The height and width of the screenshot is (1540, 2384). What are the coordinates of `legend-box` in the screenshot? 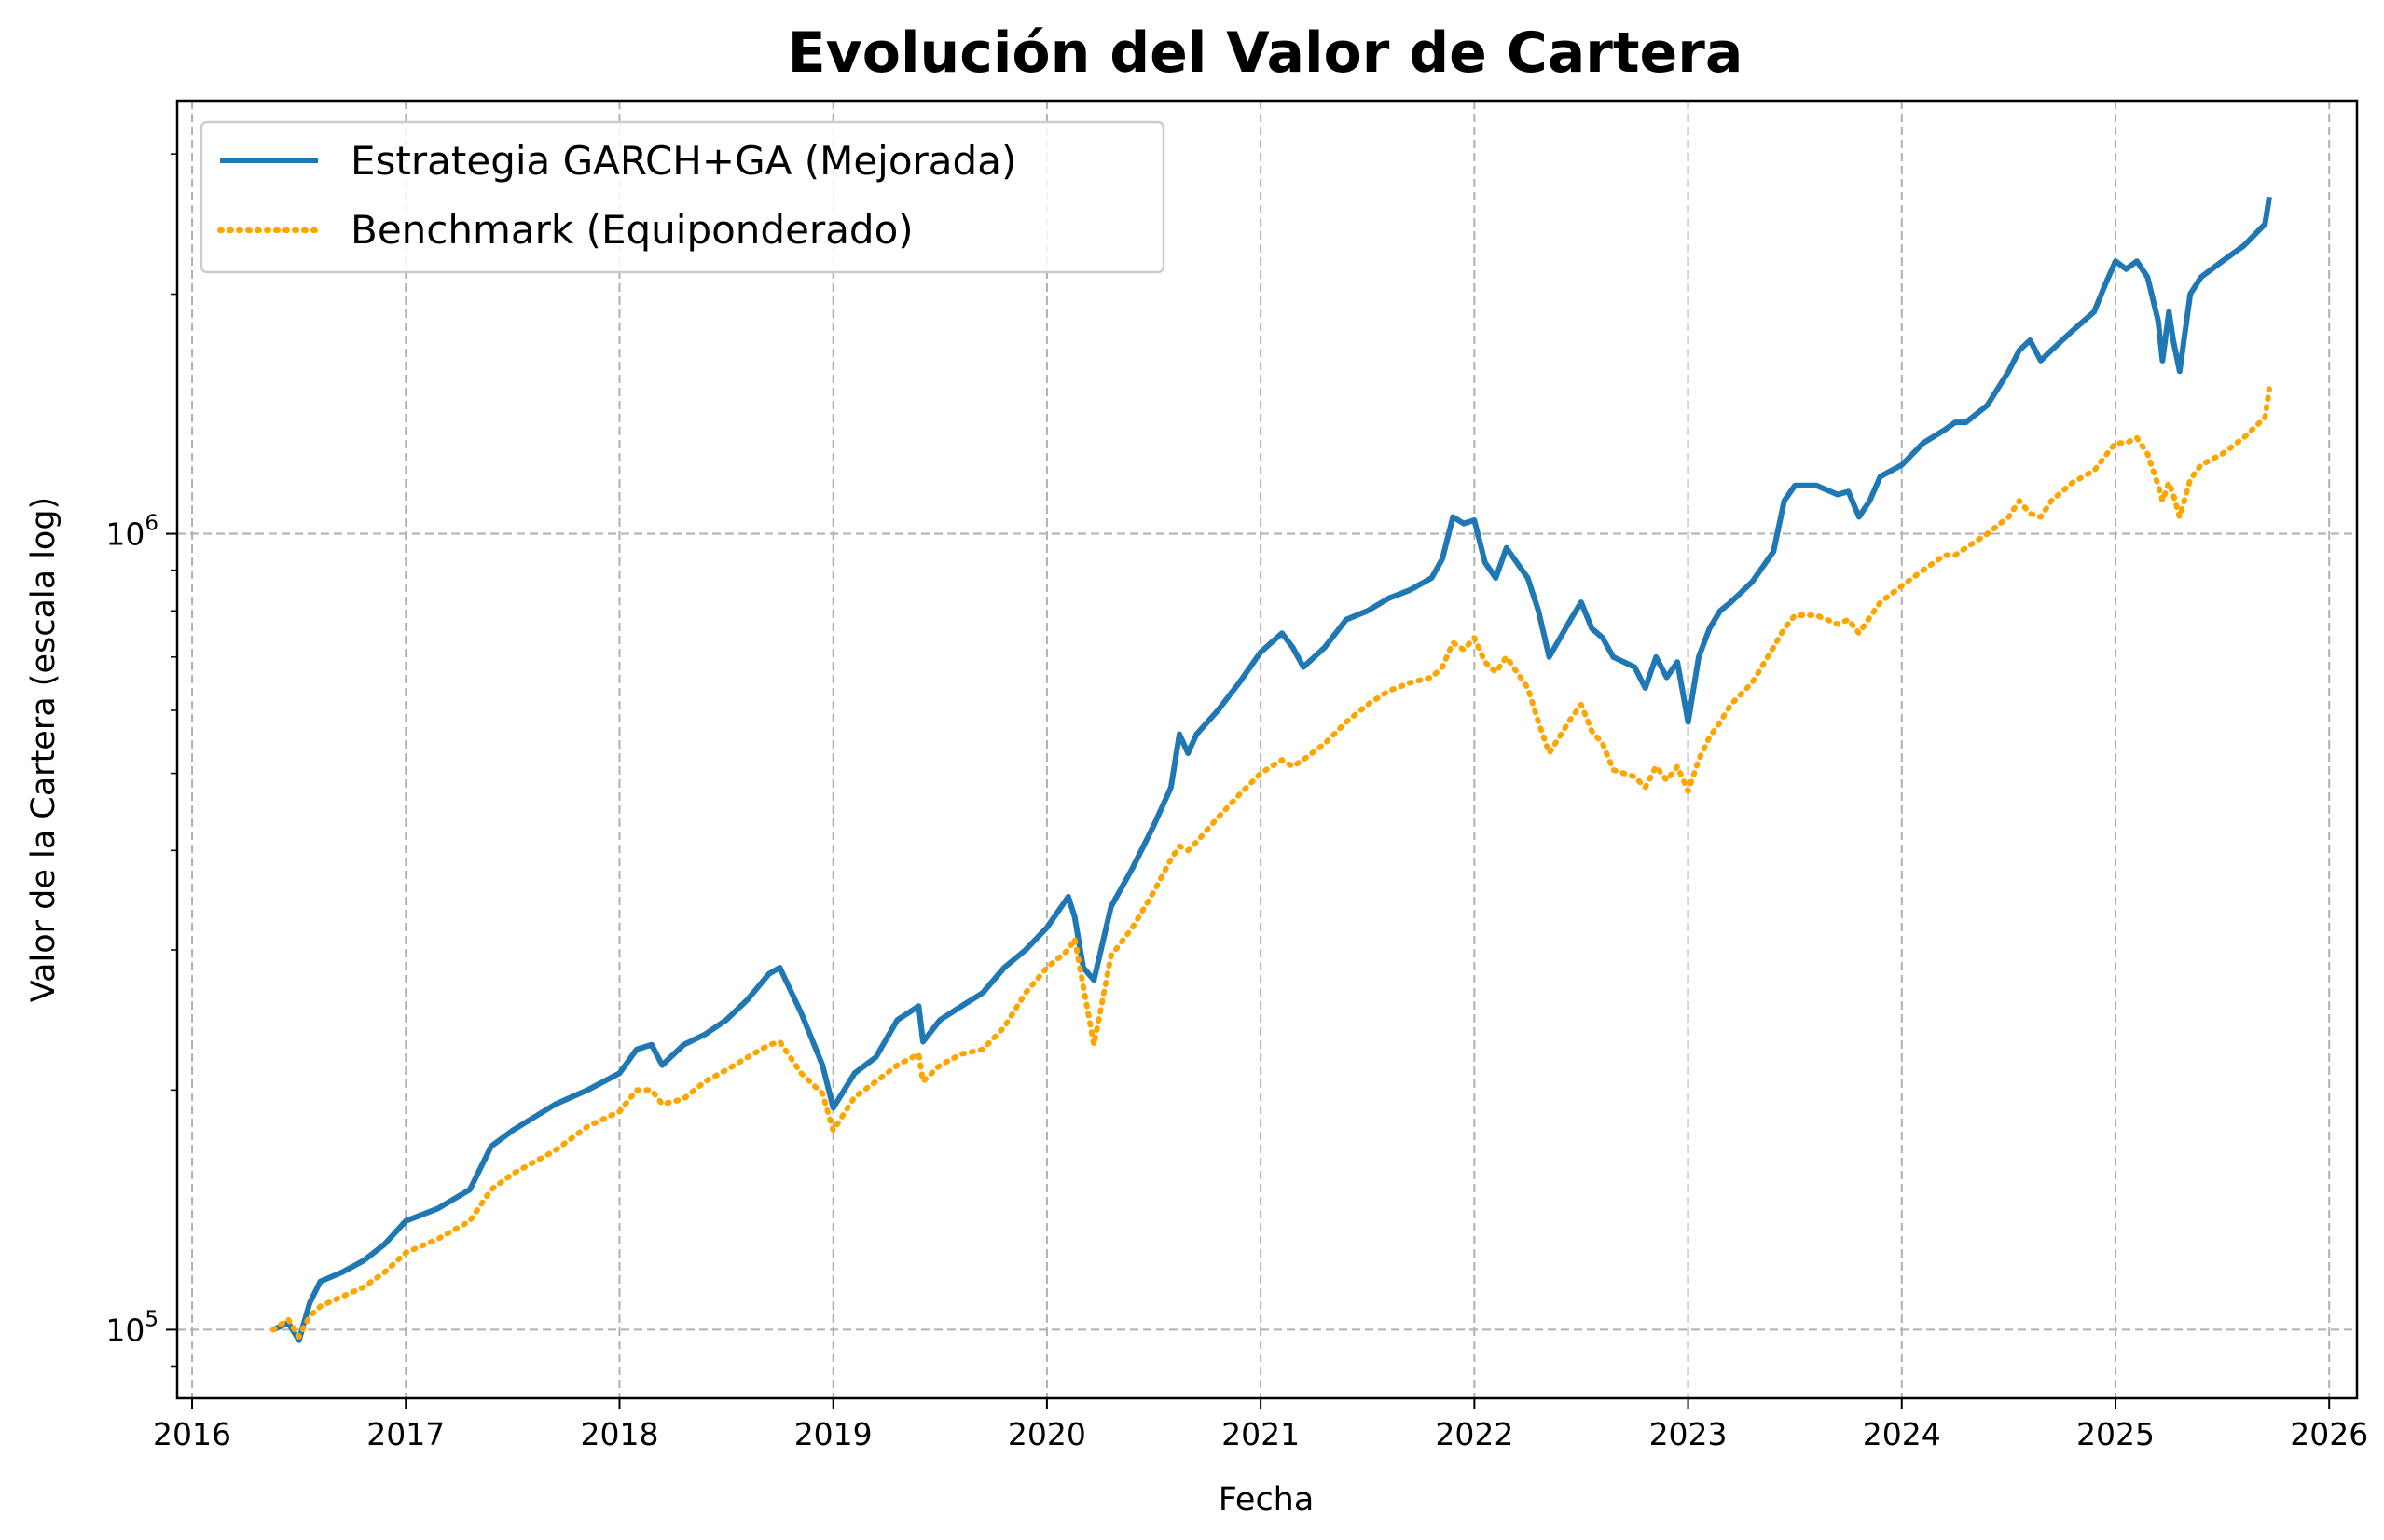 It's located at (682, 197).